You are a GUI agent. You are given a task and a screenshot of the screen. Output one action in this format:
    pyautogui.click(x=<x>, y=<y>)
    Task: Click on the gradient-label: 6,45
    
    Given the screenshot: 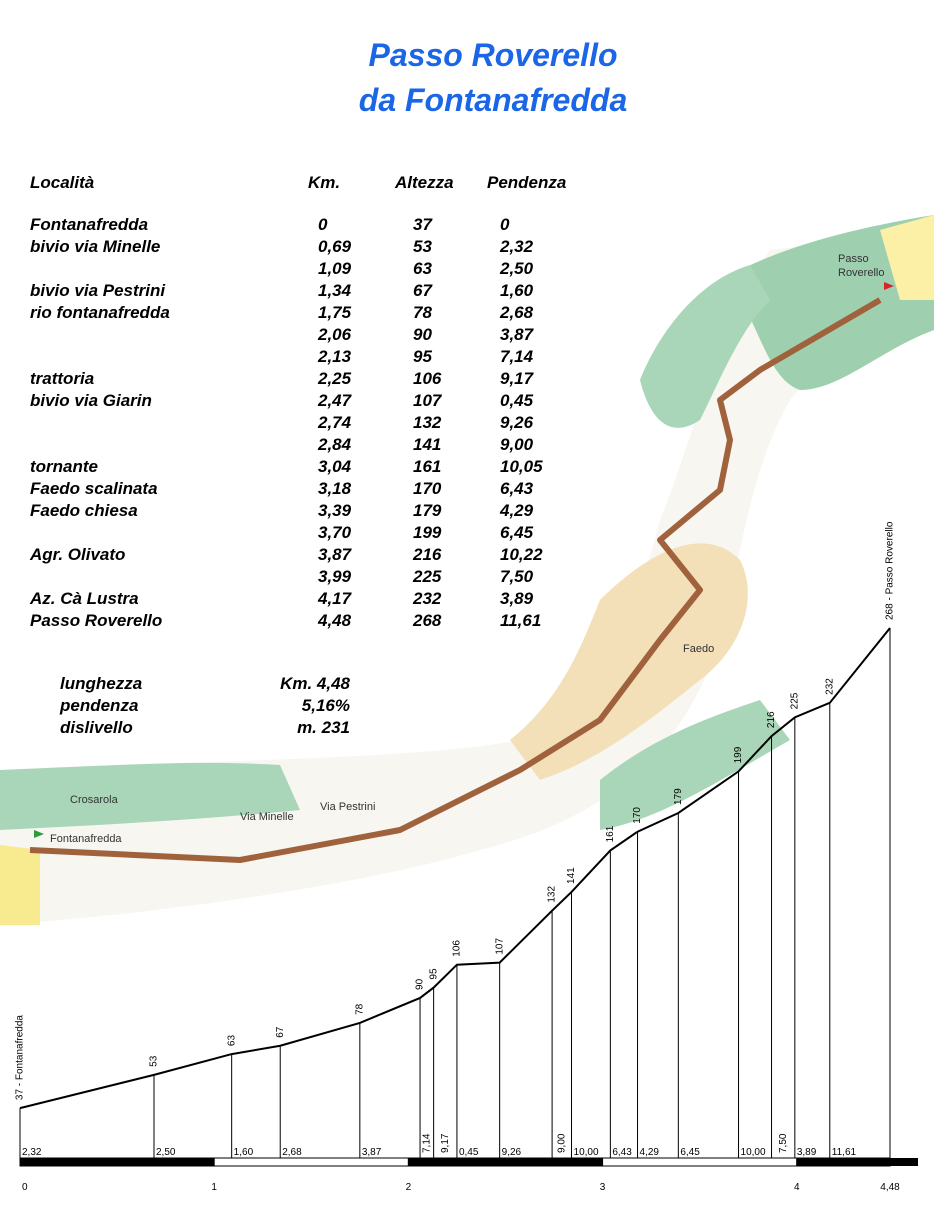 What is the action you would take?
    pyautogui.click(x=690, y=1152)
    